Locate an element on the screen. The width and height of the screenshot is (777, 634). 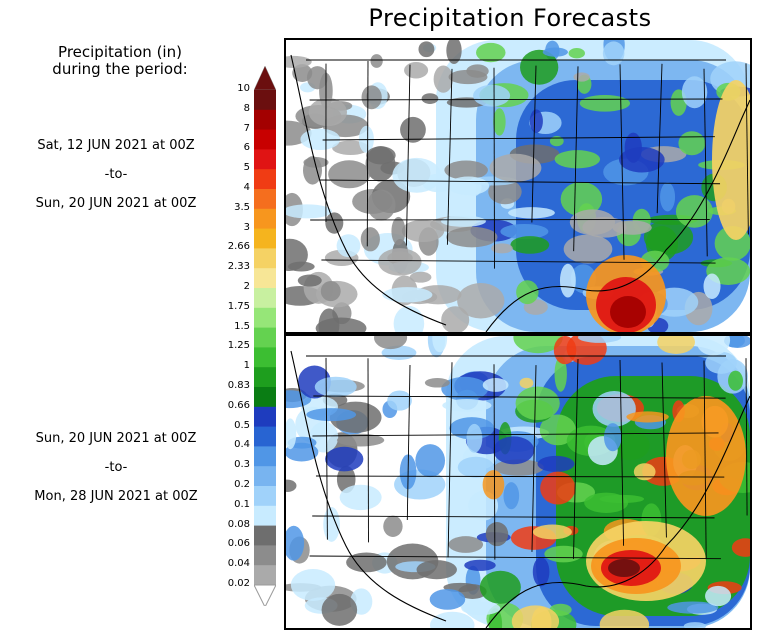
scale-tick-label: 3 is located at coordinates (246, 227).